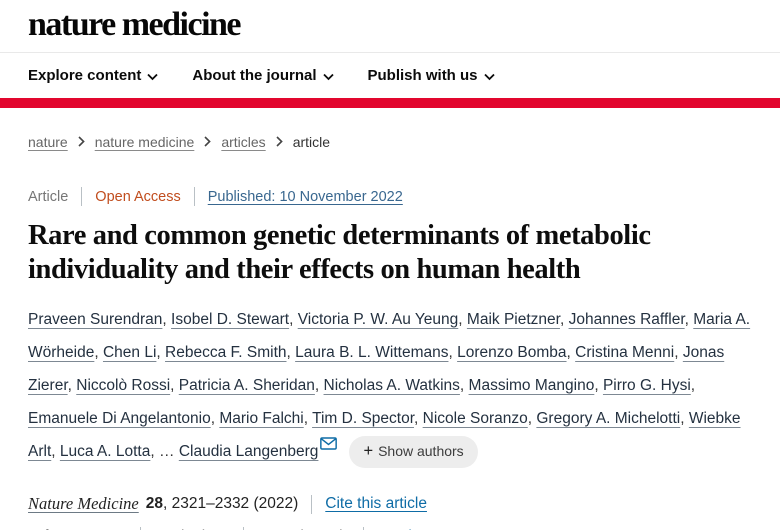 Image resolution: width=780 pixels, height=530 pixels. What do you see at coordinates (135, 24) in the screenshot?
I see `journal-logo: nature medicine` at bounding box center [135, 24].